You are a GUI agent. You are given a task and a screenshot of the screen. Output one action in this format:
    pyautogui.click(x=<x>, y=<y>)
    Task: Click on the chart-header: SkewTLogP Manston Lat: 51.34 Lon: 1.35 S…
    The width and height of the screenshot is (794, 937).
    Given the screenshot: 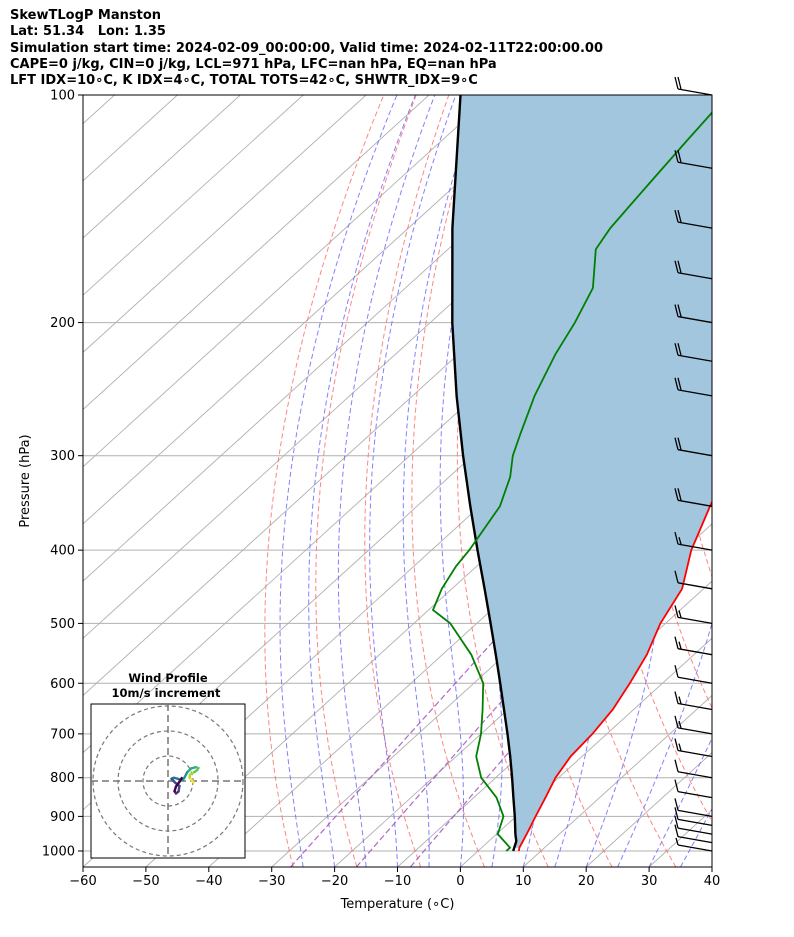 What is the action you would take?
    pyautogui.click(x=306, y=48)
    